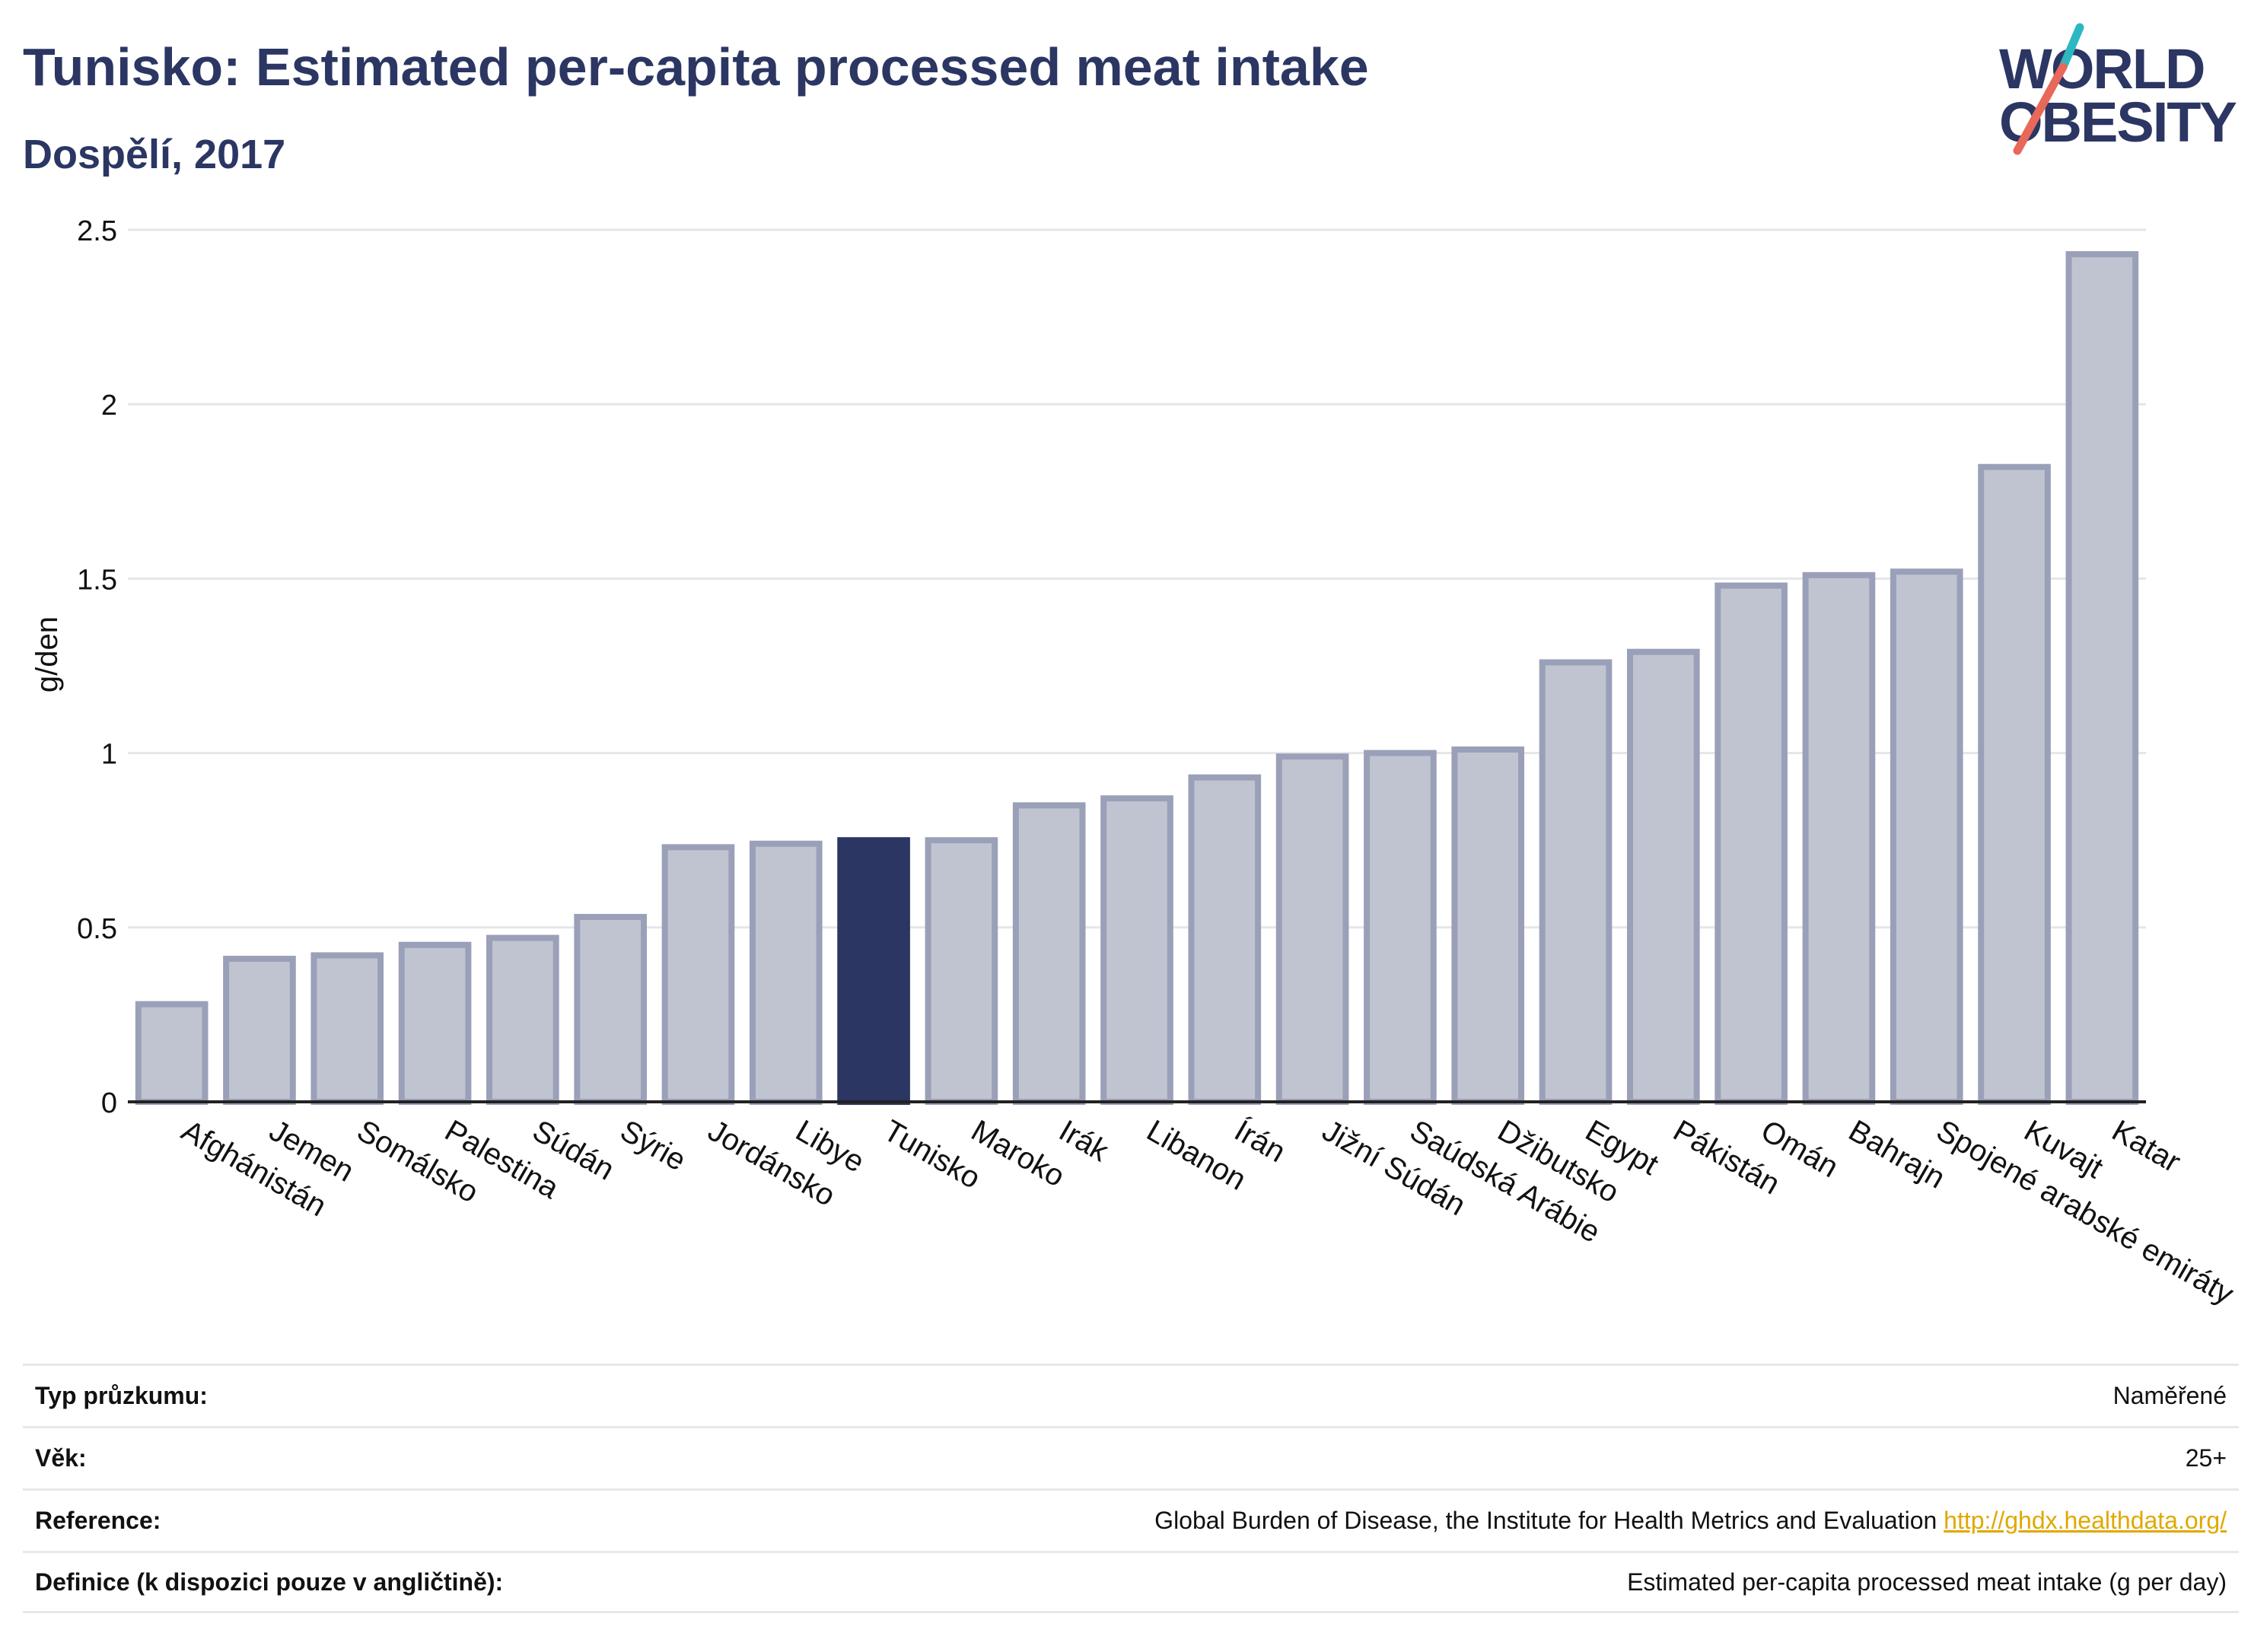  I want to click on y-axis-label: g/den, so click(47, 654).